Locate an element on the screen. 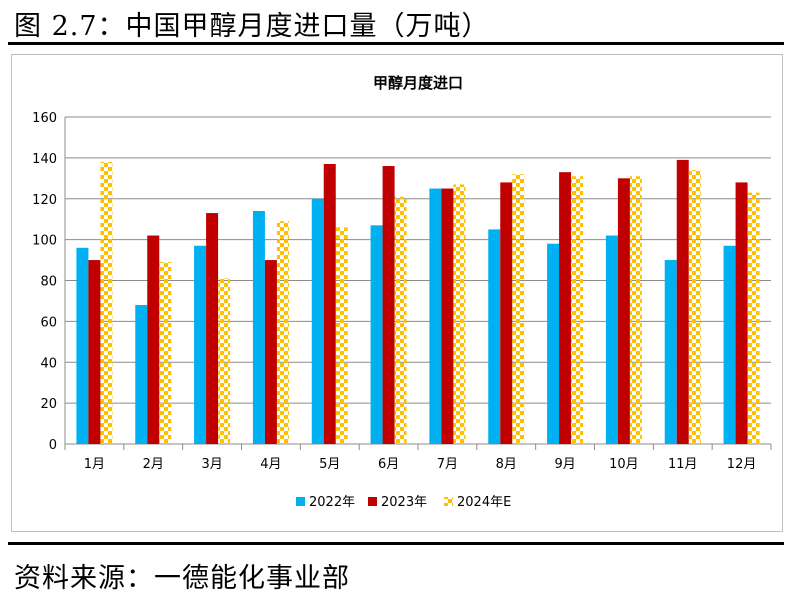  bar-2022年-4月 is located at coordinates (258, 327).